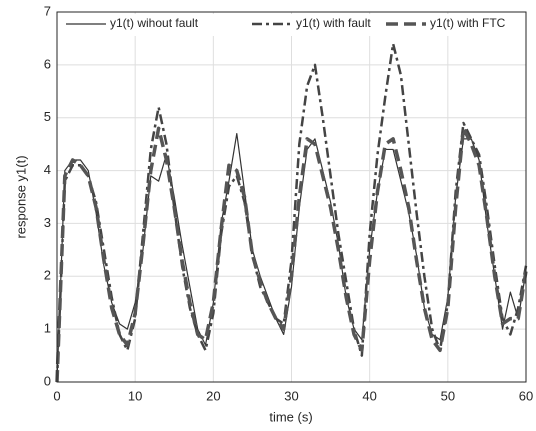  Describe the element at coordinates (47, 222) in the screenshot. I see `y-tick-label: 3` at that location.